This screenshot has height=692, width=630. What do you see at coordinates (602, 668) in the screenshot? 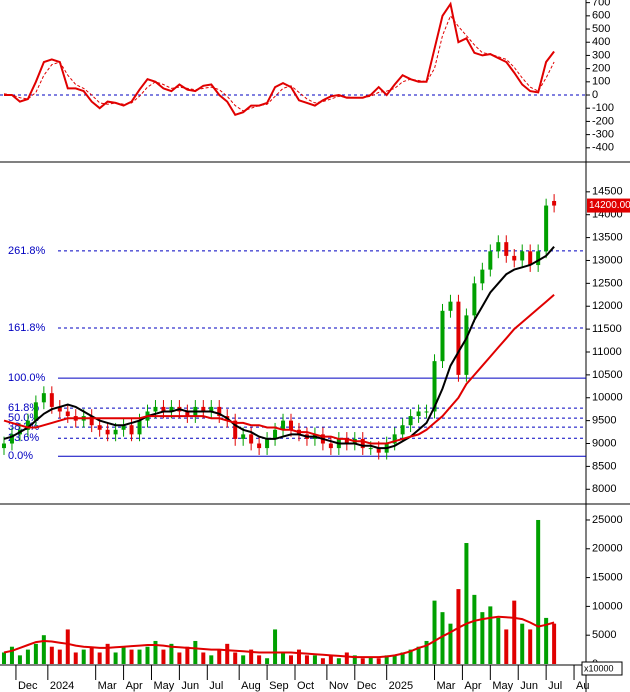
I see `unit-box` at bounding box center [602, 668].